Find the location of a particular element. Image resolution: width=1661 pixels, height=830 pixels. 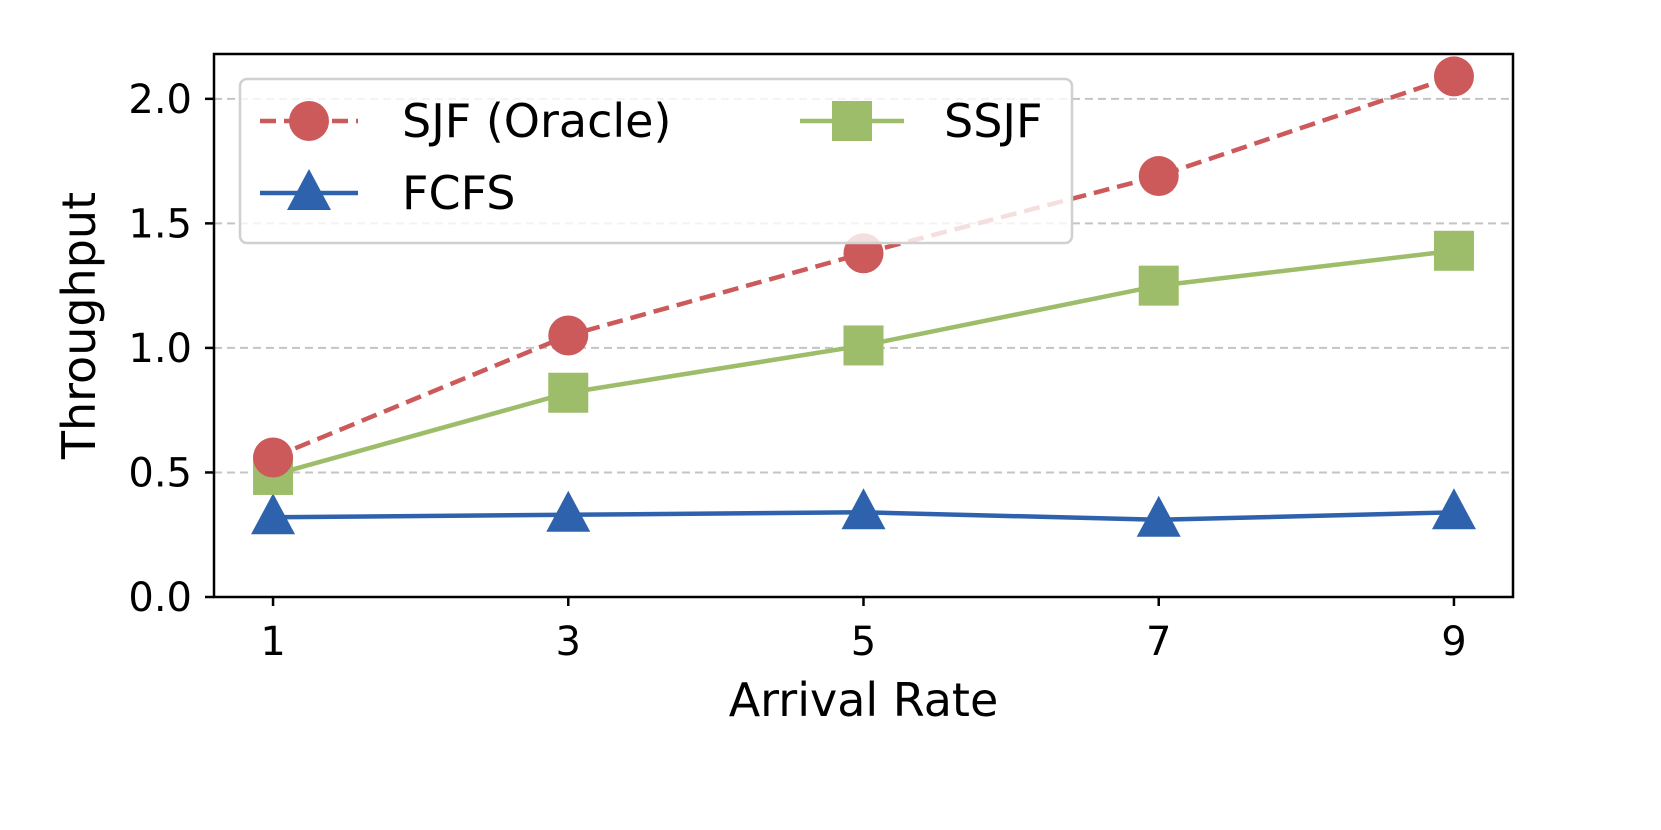

legend-label: FCFS is located at coordinates (458, 193).